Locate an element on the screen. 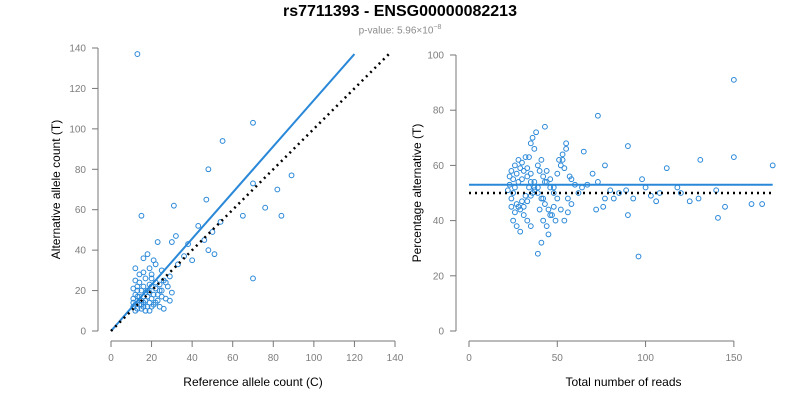  percentage-alternative-y-tick-label: 40 is located at coordinates (439, 221).